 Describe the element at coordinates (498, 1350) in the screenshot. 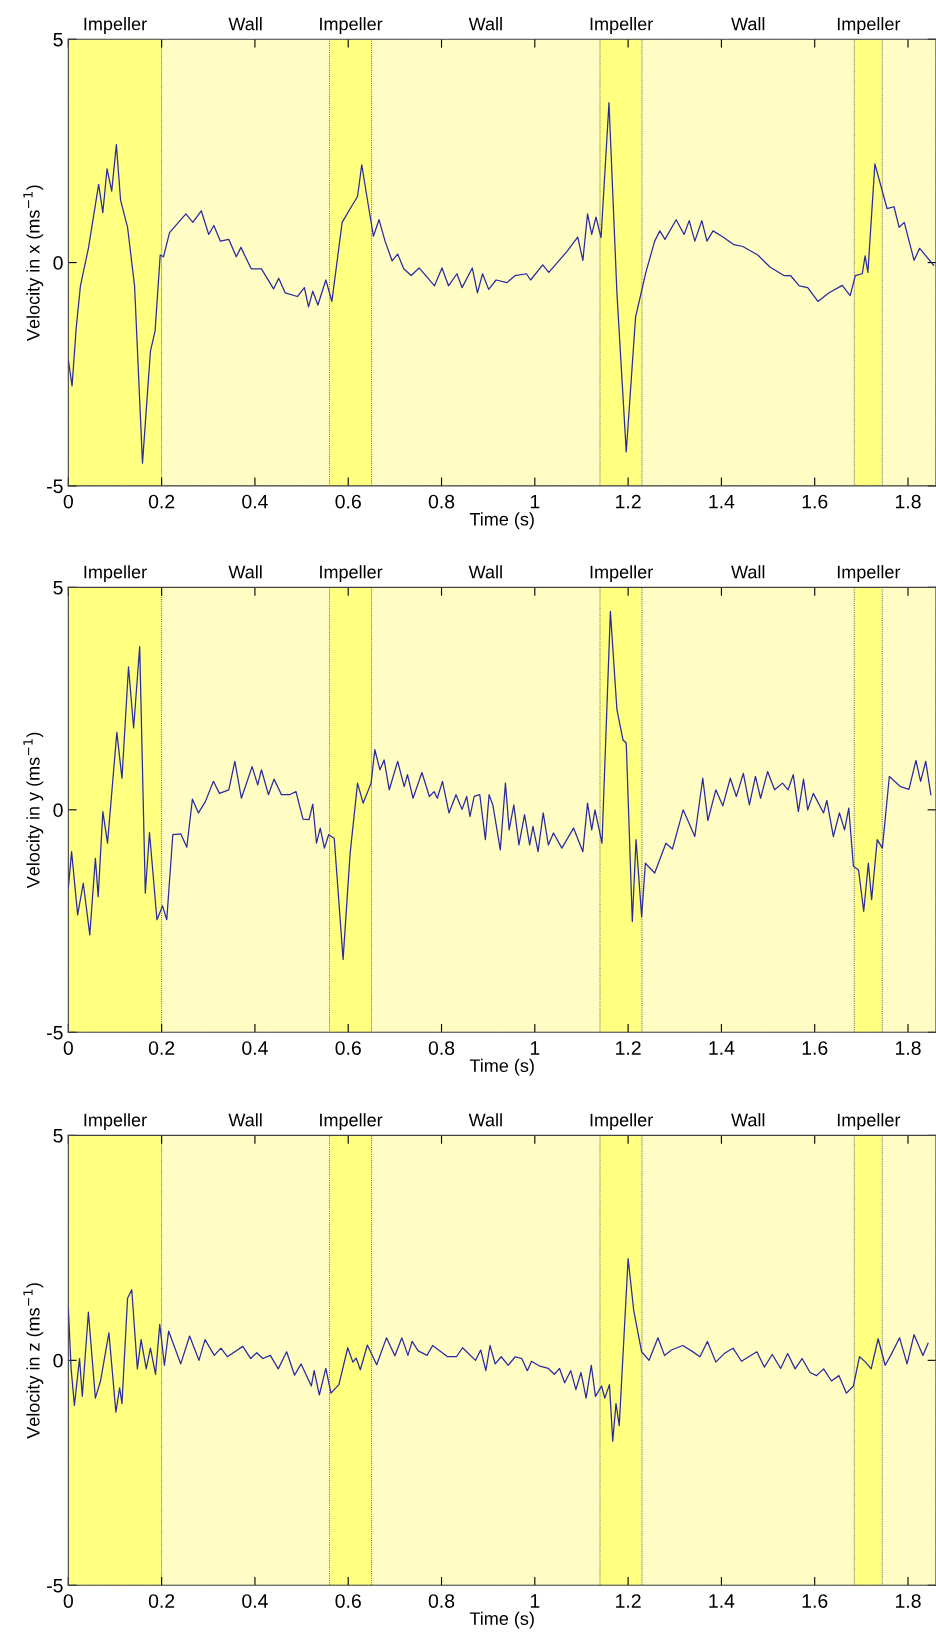

I see `line-series` at that location.